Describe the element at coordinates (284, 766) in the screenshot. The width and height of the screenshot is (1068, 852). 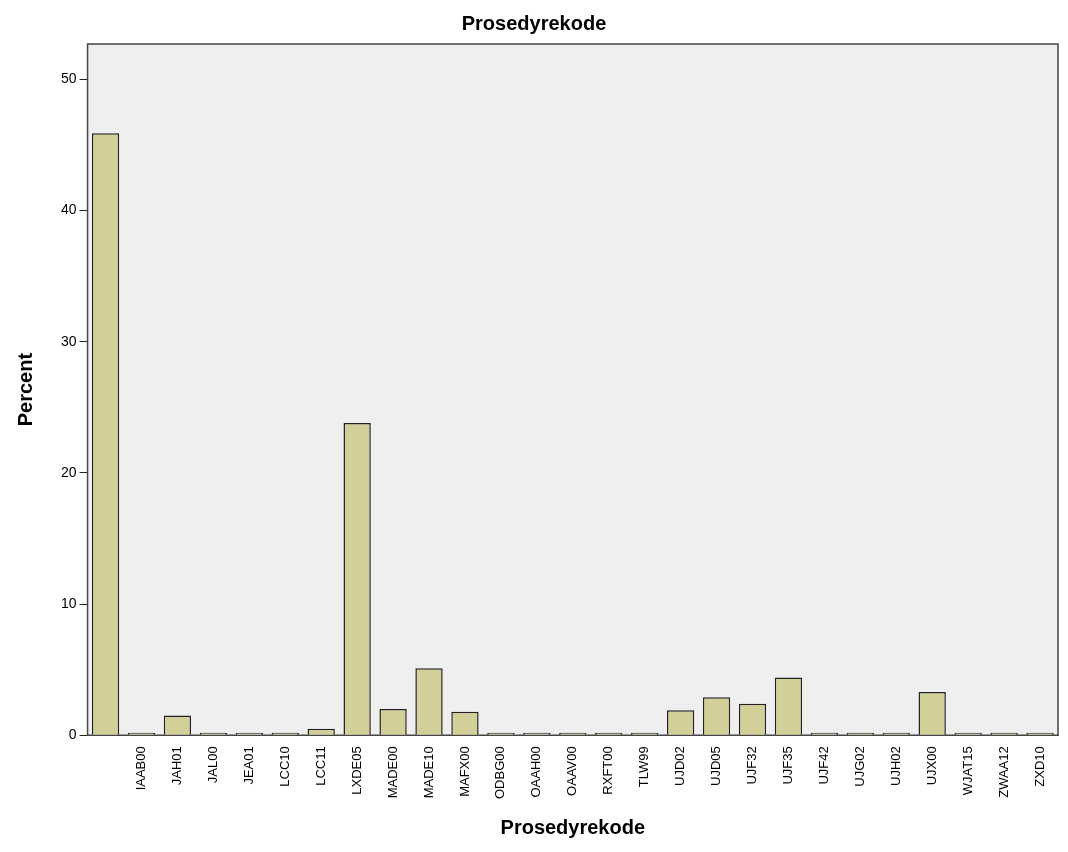
I see `x-tick-label: LCC10` at that location.